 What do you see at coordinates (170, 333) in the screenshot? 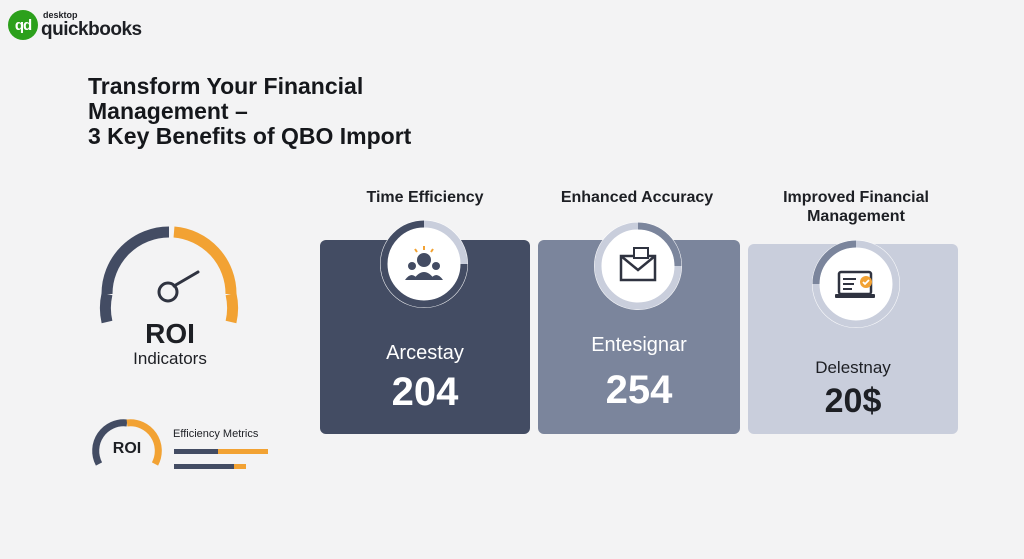
I see `roi-title: ROI` at bounding box center [170, 333].